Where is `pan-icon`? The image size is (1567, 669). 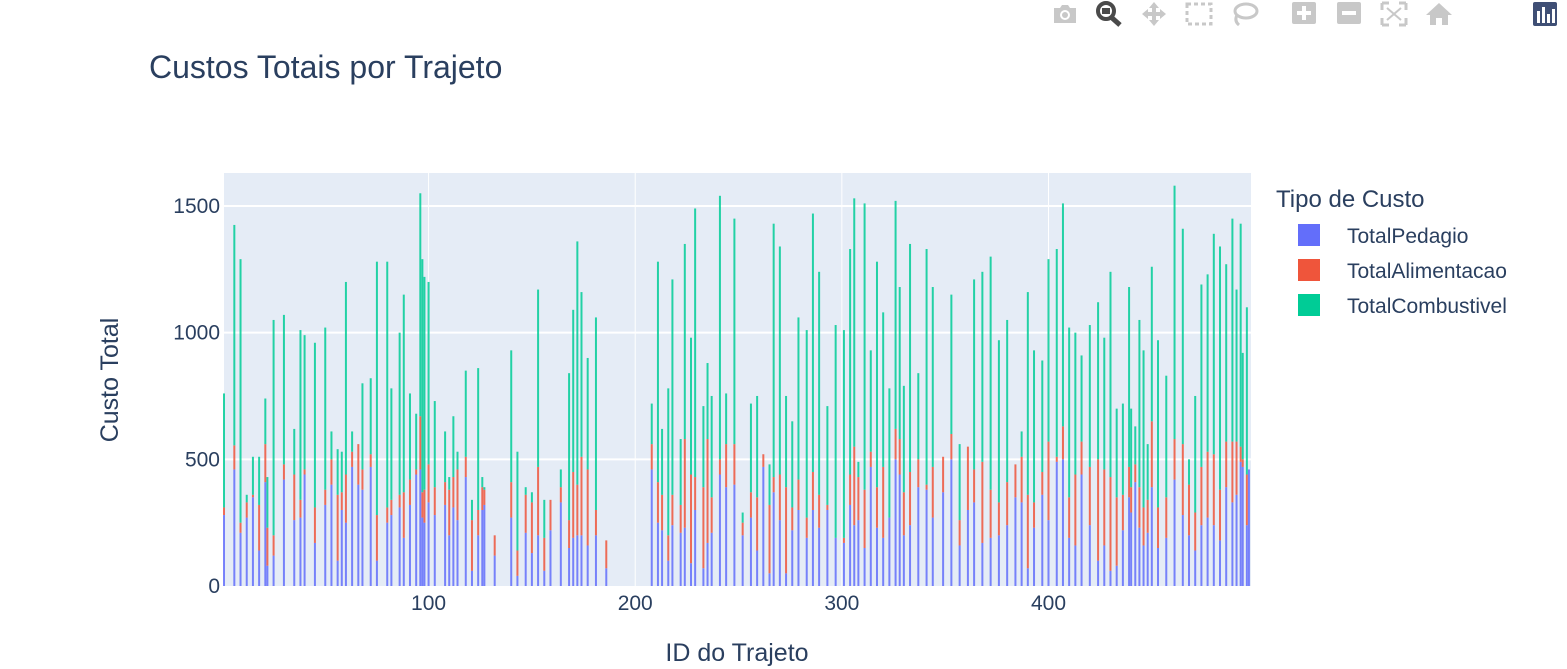
pan-icon is located at coordinates (1154, 14).